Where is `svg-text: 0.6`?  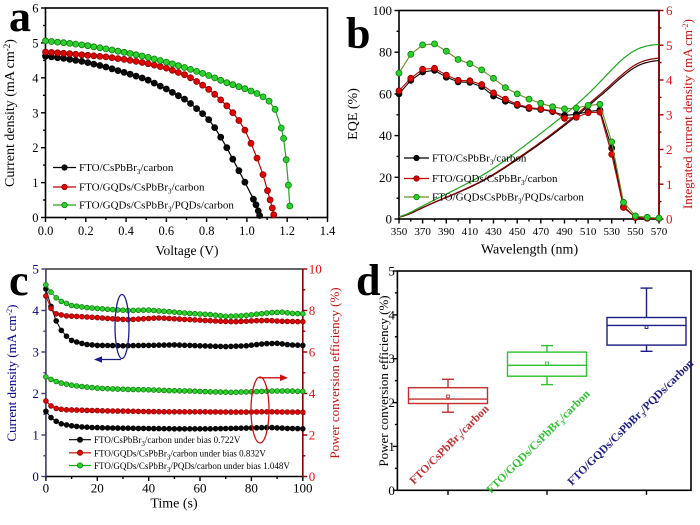
svg-text: 0.6 is located at coordinates (167, 231).